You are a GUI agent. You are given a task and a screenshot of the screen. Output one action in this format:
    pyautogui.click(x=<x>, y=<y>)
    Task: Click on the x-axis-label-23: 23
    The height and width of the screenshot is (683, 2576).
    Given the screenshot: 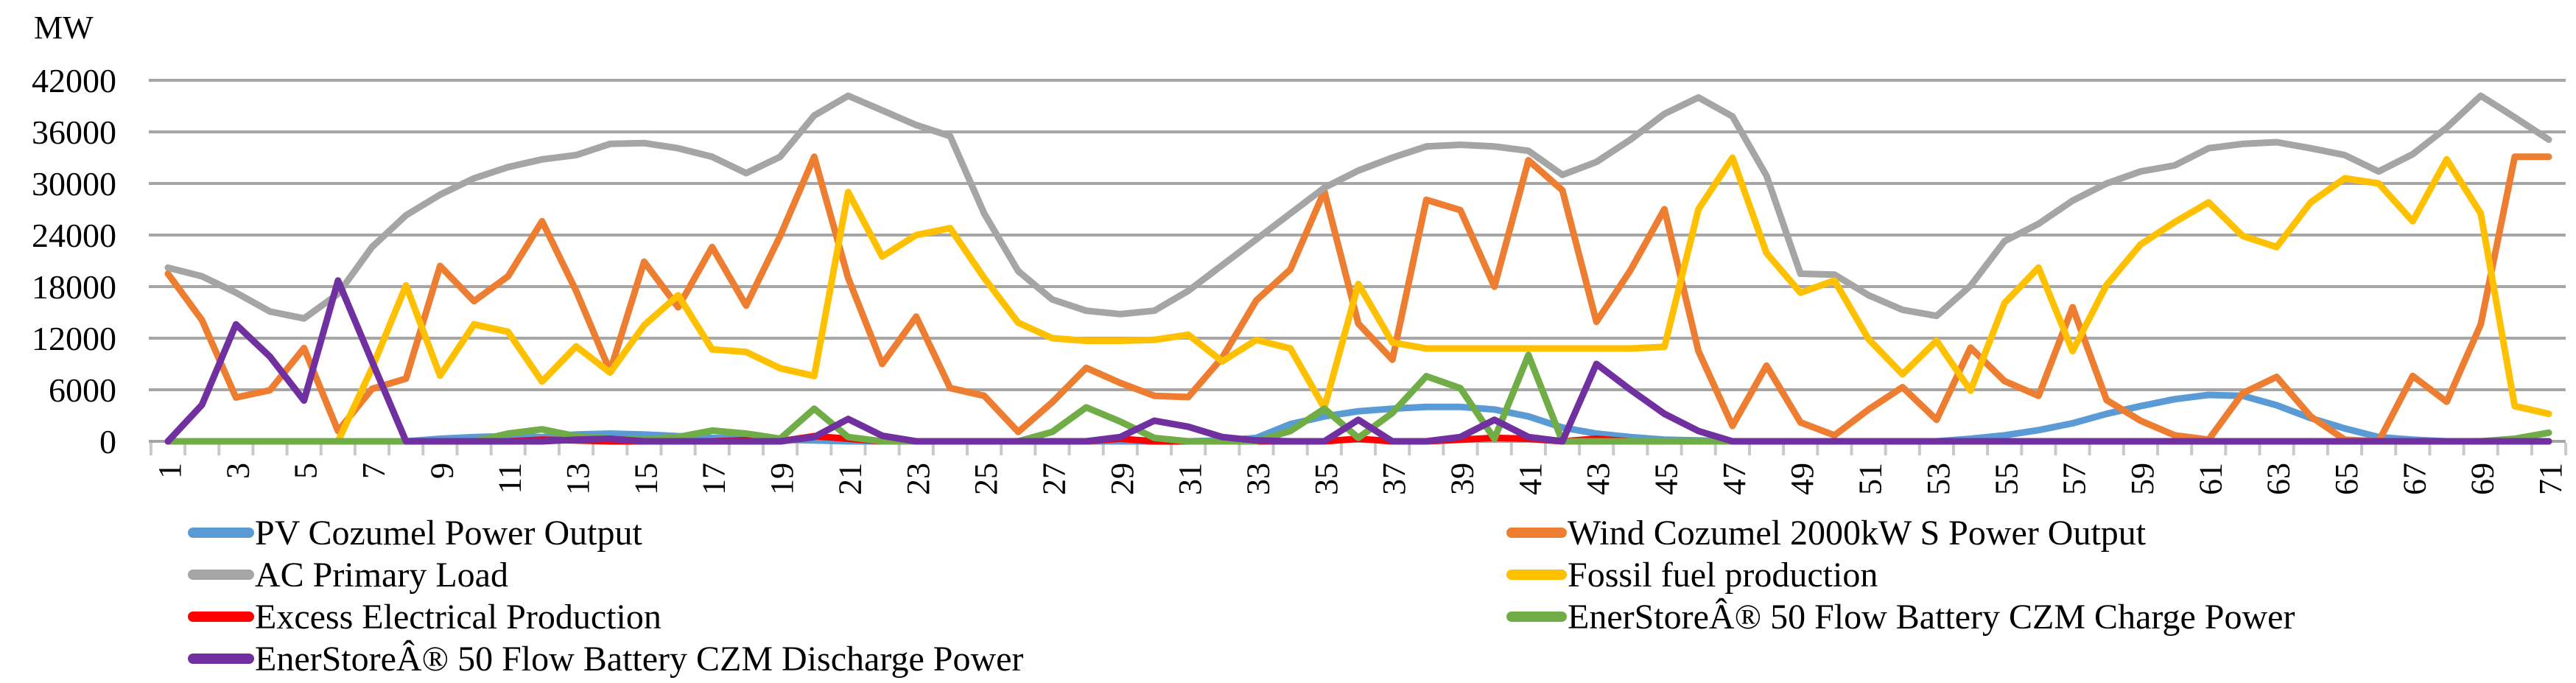 What is the action you would take?
    pyautogui.click(x=918, y=479)
    